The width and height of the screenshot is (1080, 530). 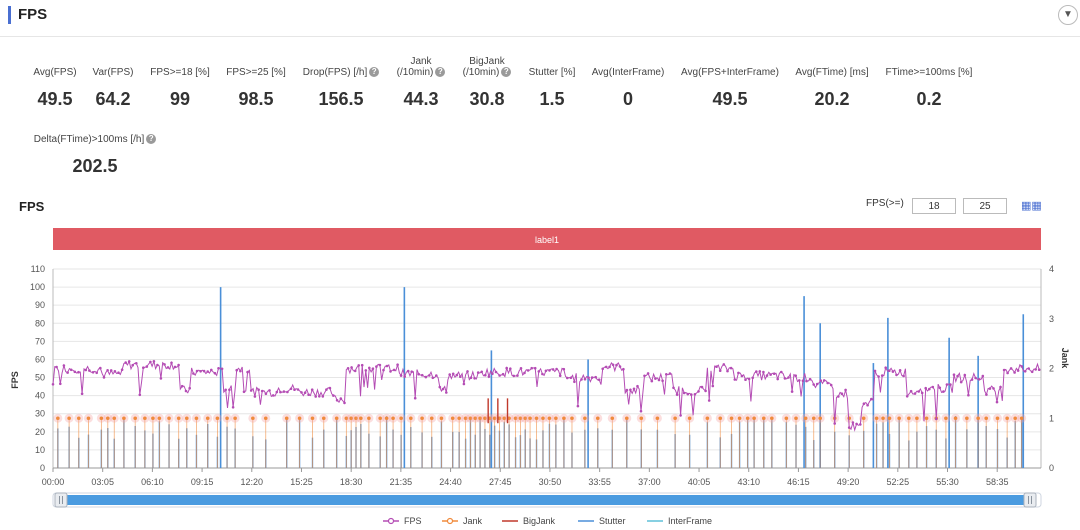 What do you see at coordinates (547, 239) in the screenshot?
I see `label-band` at bounding box center [547, 239].